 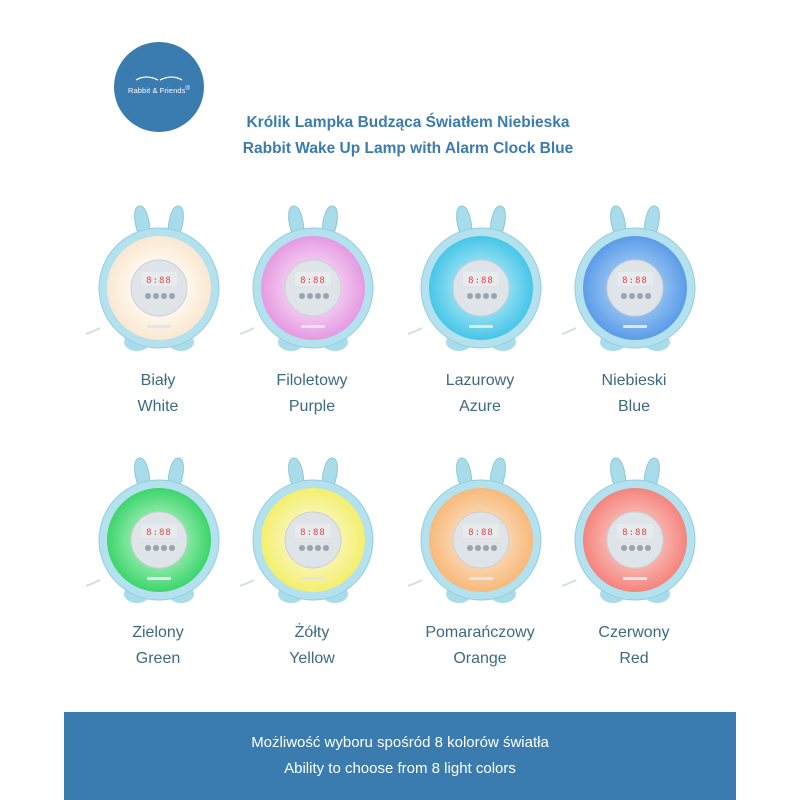 What do you see at coordinates (312, 658) in the screenshot?
I see `color-name-english: Yellow` at bounding box center [312, 658].